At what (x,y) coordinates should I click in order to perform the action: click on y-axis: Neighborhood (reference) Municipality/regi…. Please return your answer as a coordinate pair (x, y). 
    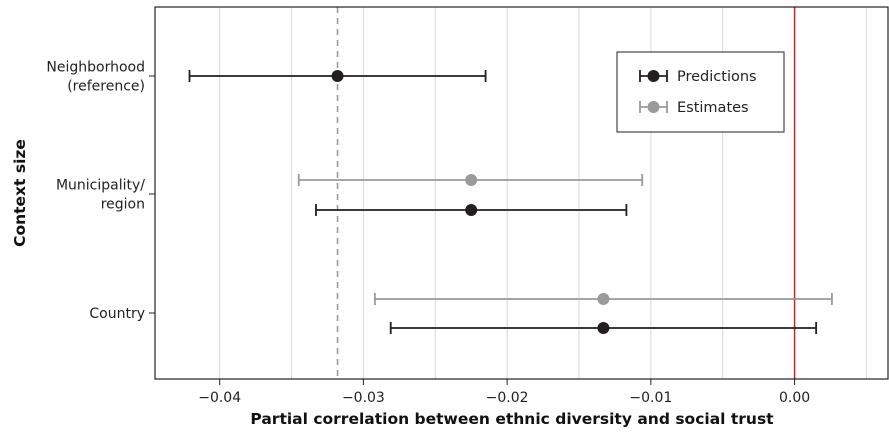
    Looking at the image, I should click on (100, 191).